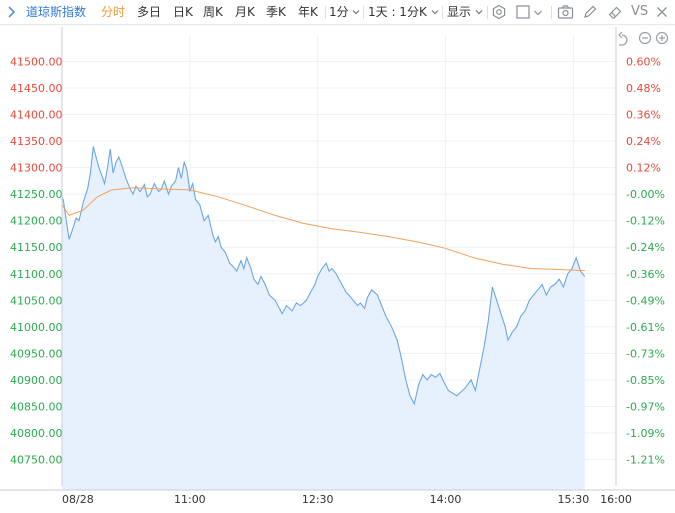  What do you see at coordinates (616, 499) in the screenshot?
I see `x-tick-label: 16:00` at bounding box center [616, 499].